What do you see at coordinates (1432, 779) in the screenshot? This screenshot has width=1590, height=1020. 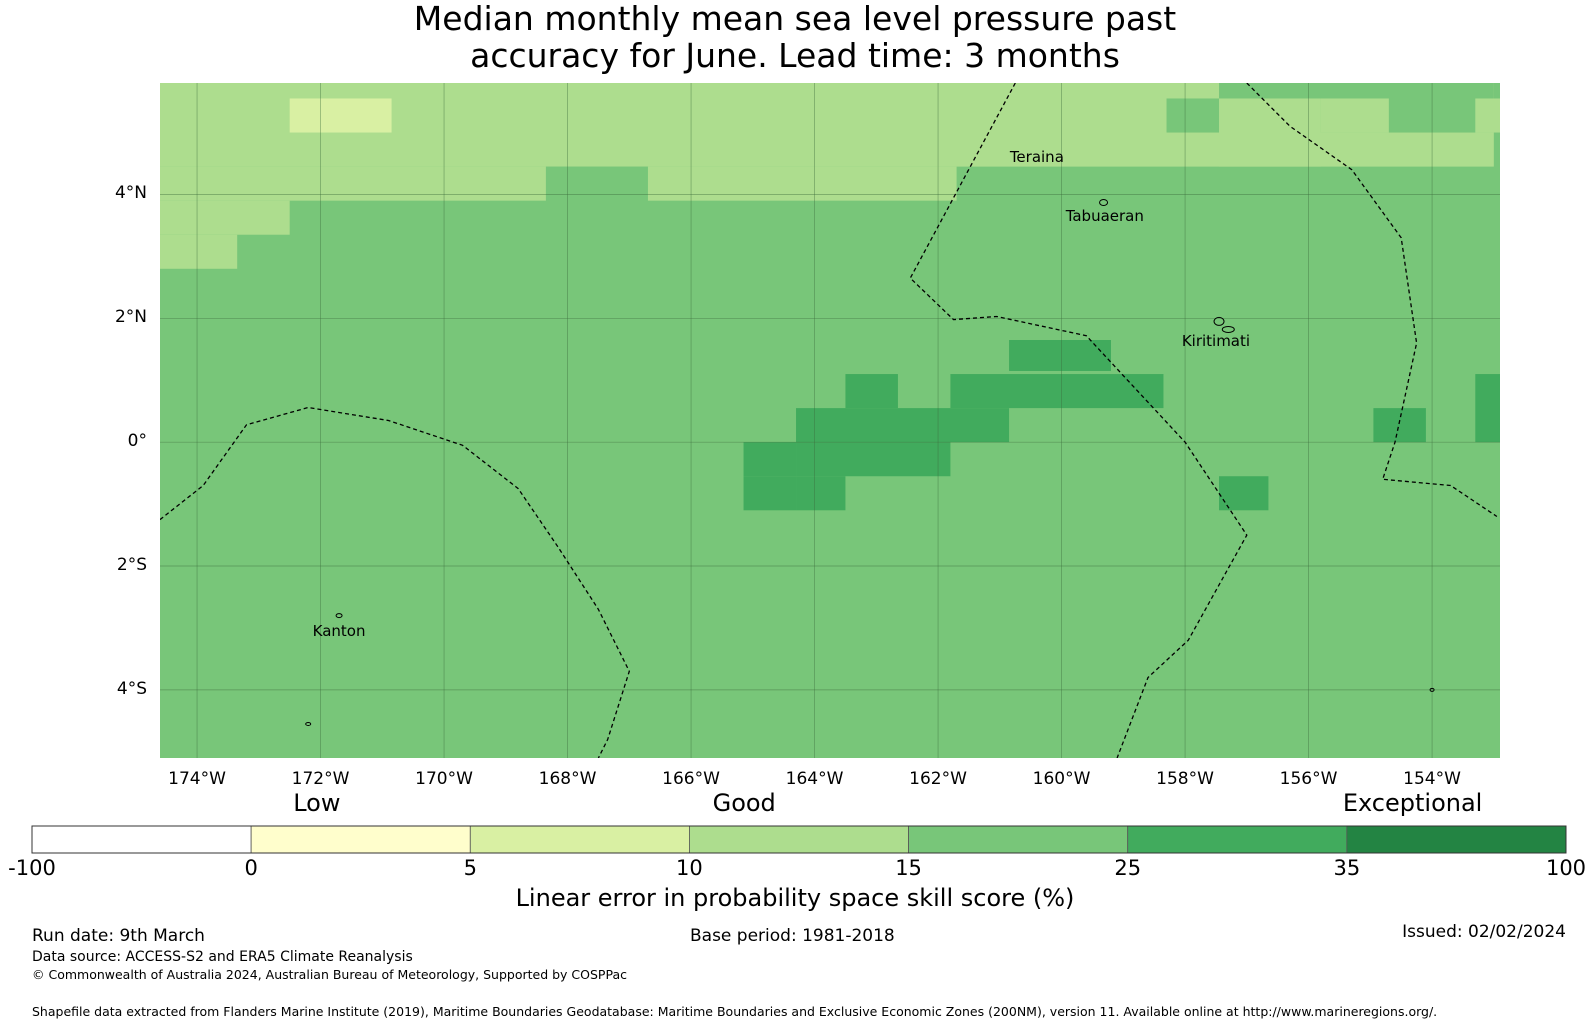 I see `lon-tick-label: 154°W` at bounding box center [1432, 779].